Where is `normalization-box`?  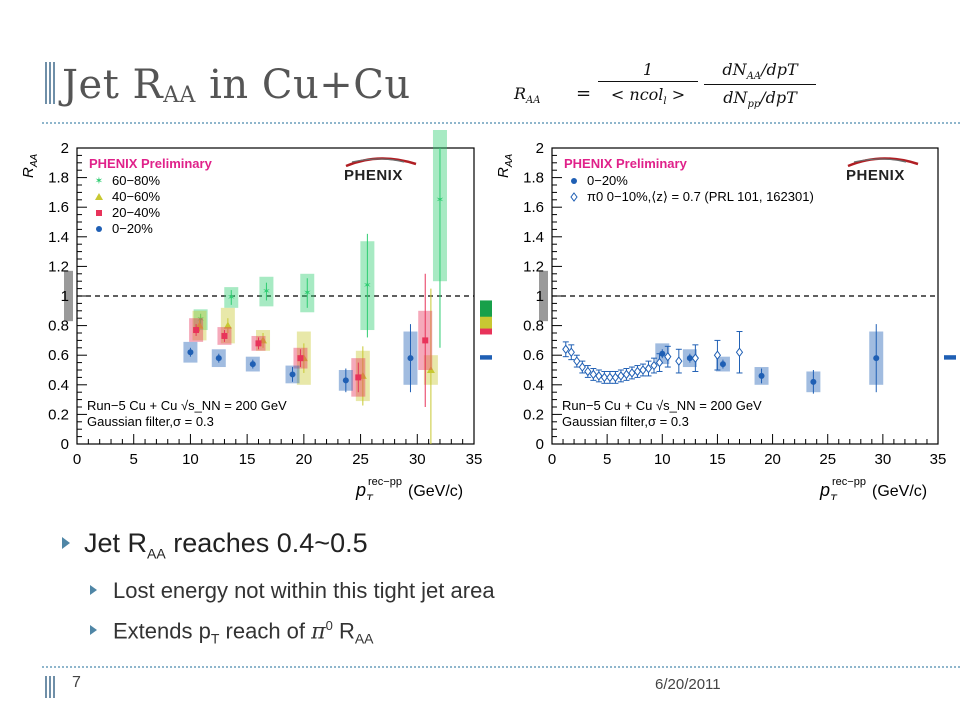 normalization-box is located at coordinates (950, 357).